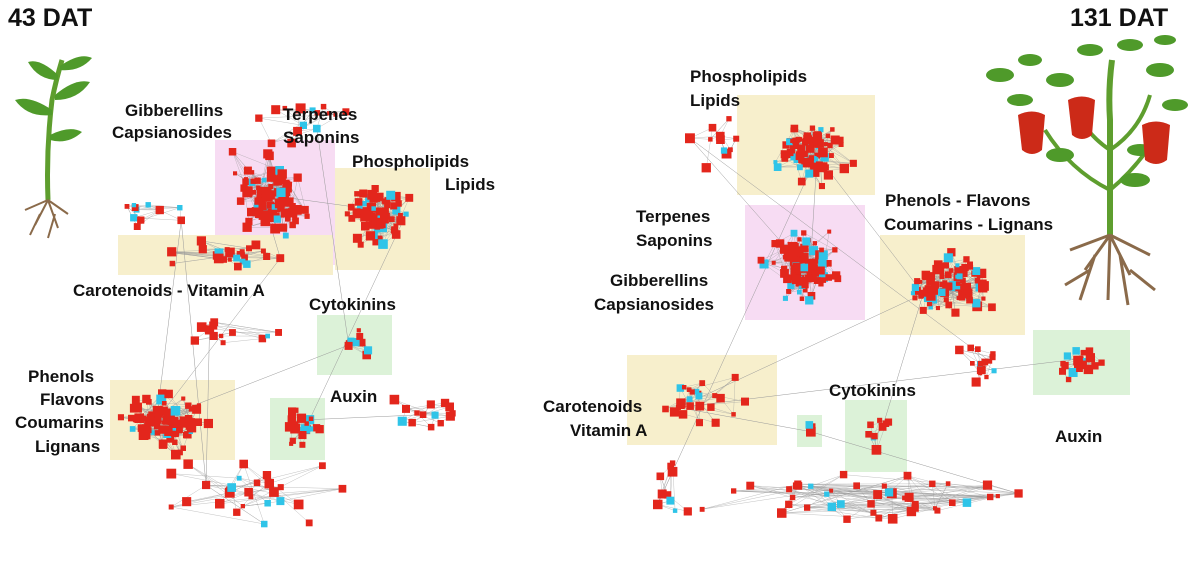  What do you see at coordinates (59, 422) in the screenshot?
I see `label-line: Coumarins` at bounding box center [59, 422].